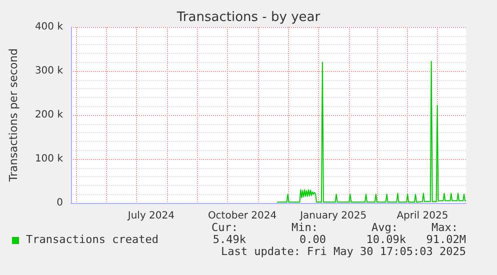 Image resolution: width=497 pixels, height=275 pixels. What do you see at coordinates (49, 71) in the screenshot?
I see `y-tick-label: 300 k` at bounding box center [49, 71].